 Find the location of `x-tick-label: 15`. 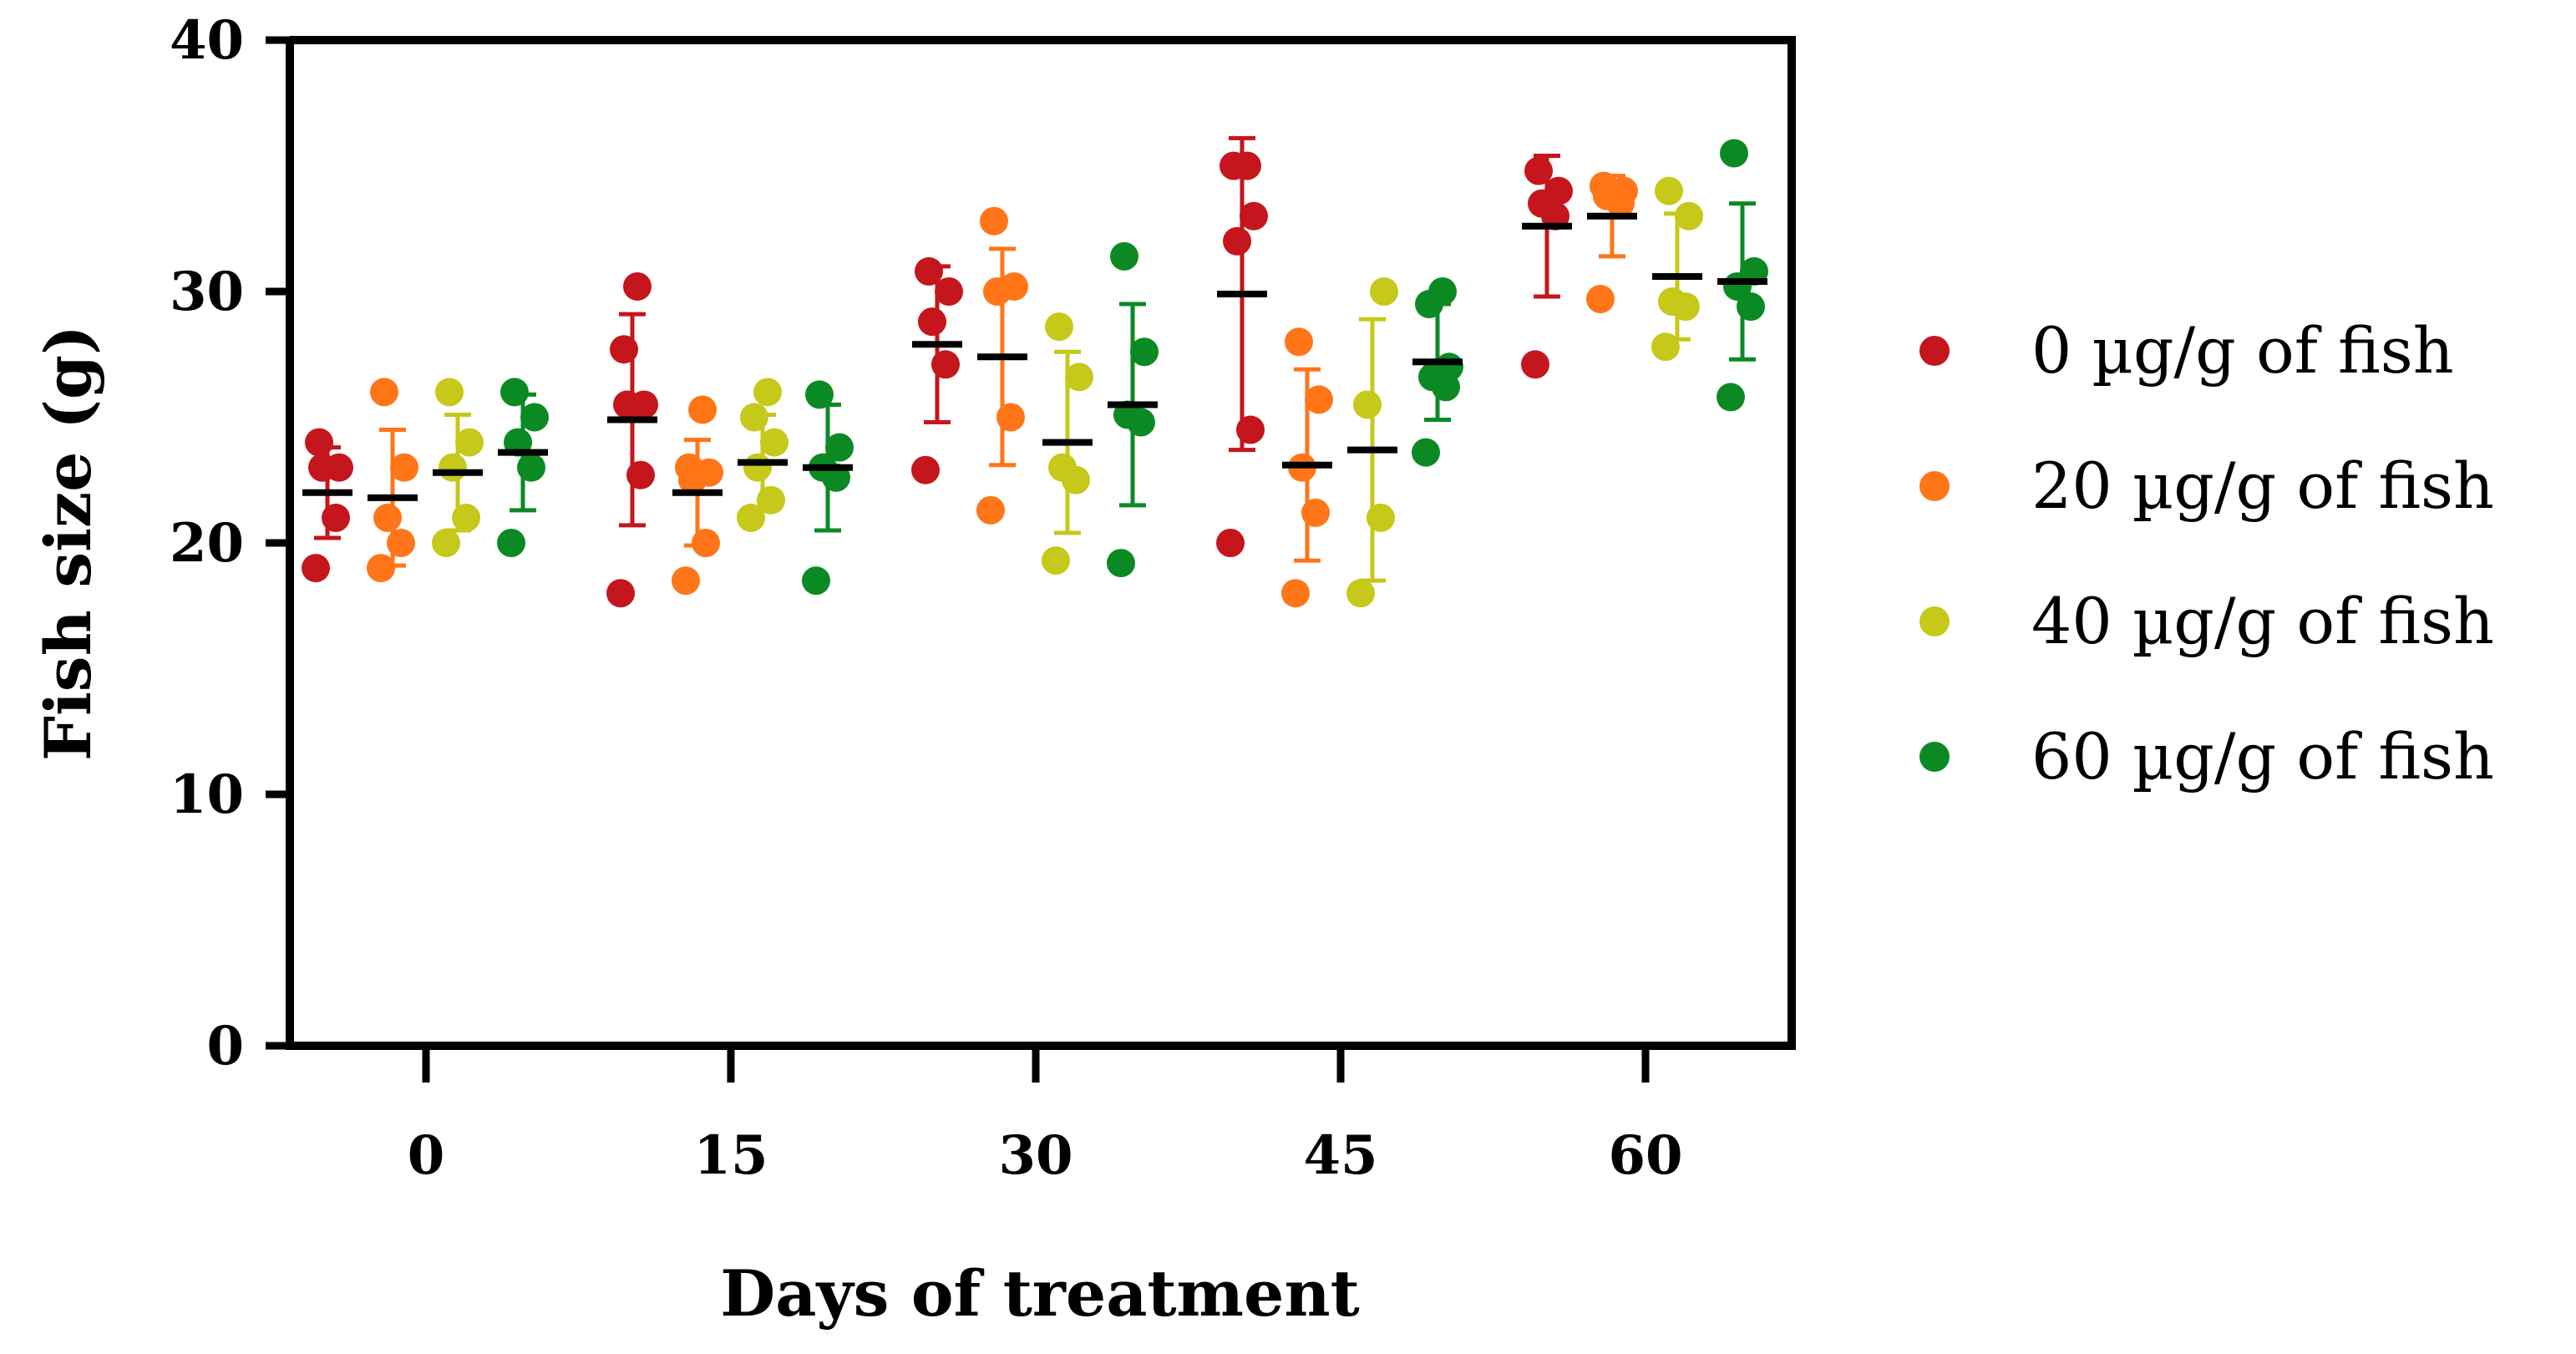

x-tick-label: 15 is located at coordinates (730, 1155).